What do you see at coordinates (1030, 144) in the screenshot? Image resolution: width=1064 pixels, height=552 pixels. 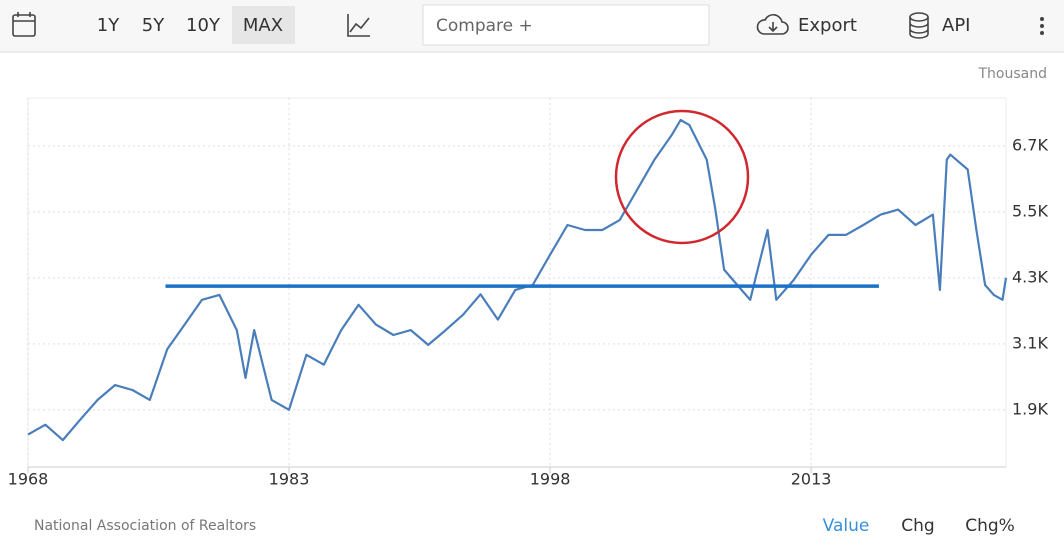 I see `y-tick-label: 6.7K` at bounding box center [1030, 144].